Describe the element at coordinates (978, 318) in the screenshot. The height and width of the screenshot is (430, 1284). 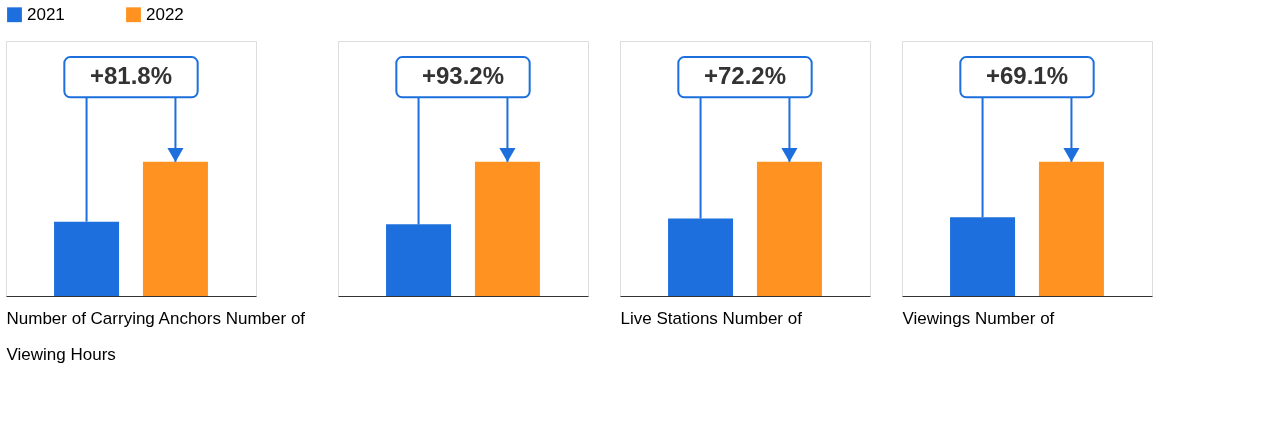
I see `x-axis-title: Viewings Number of` at that location.